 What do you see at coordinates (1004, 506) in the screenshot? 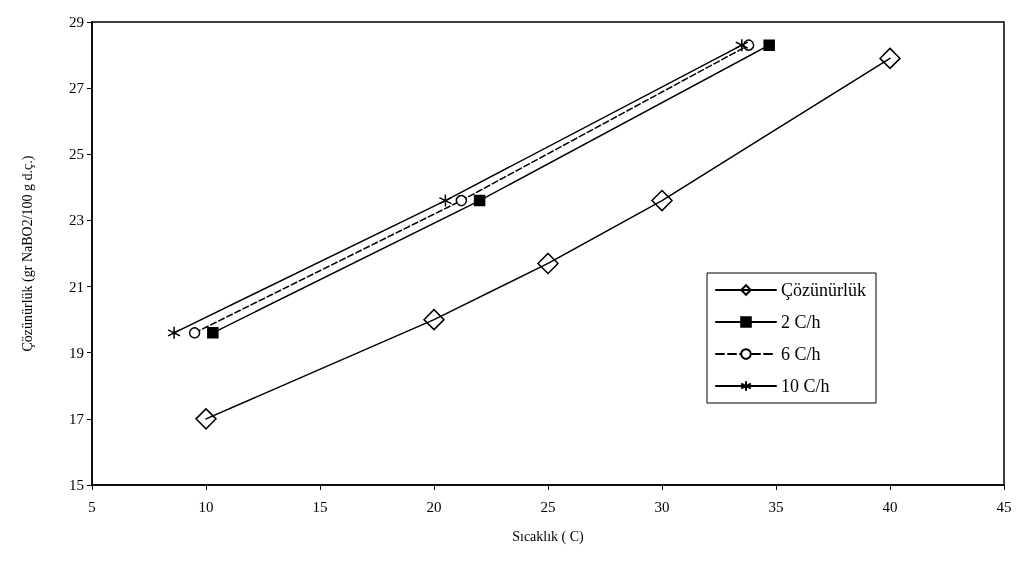
I see `x-tick-label: 45` at bounding box center [1004, 506].